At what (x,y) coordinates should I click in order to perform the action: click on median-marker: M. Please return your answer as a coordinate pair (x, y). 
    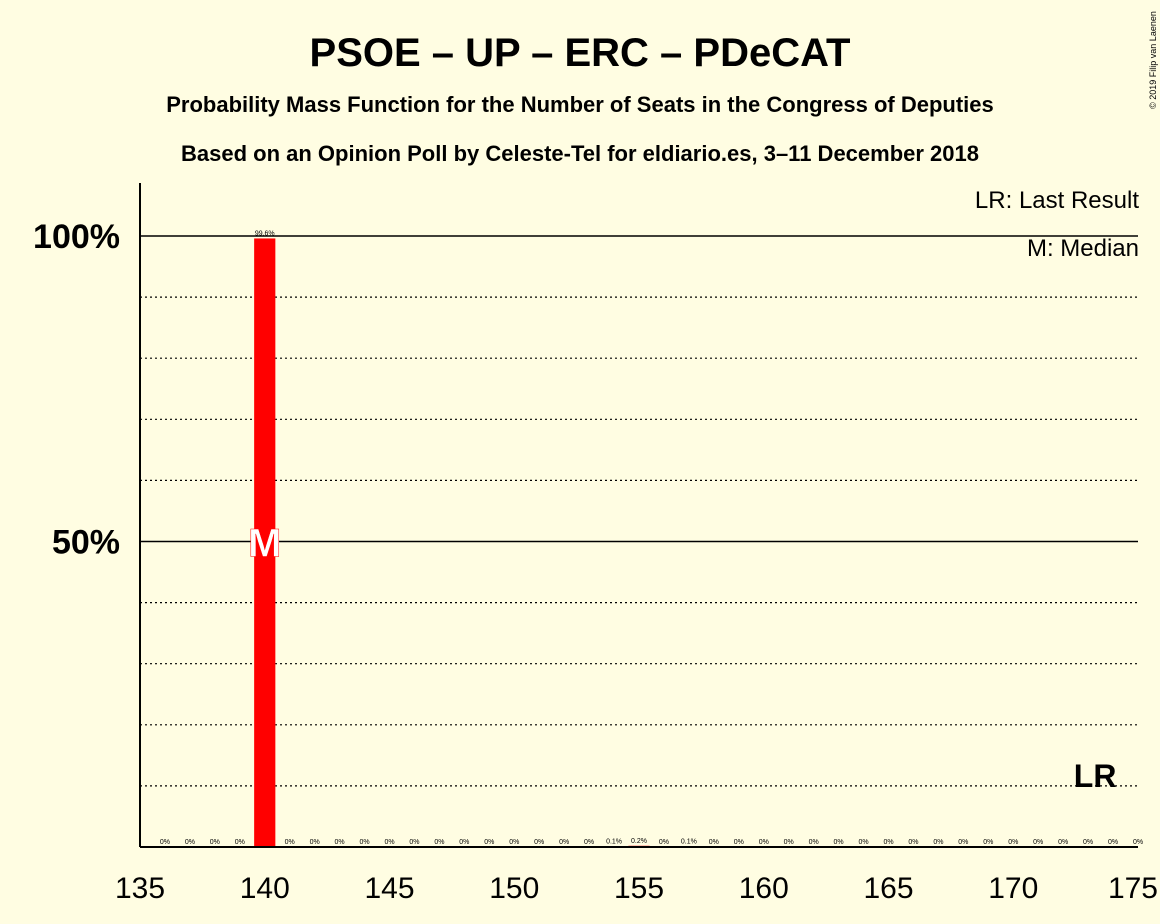
    Looking at the image, I should click on (264, 544).